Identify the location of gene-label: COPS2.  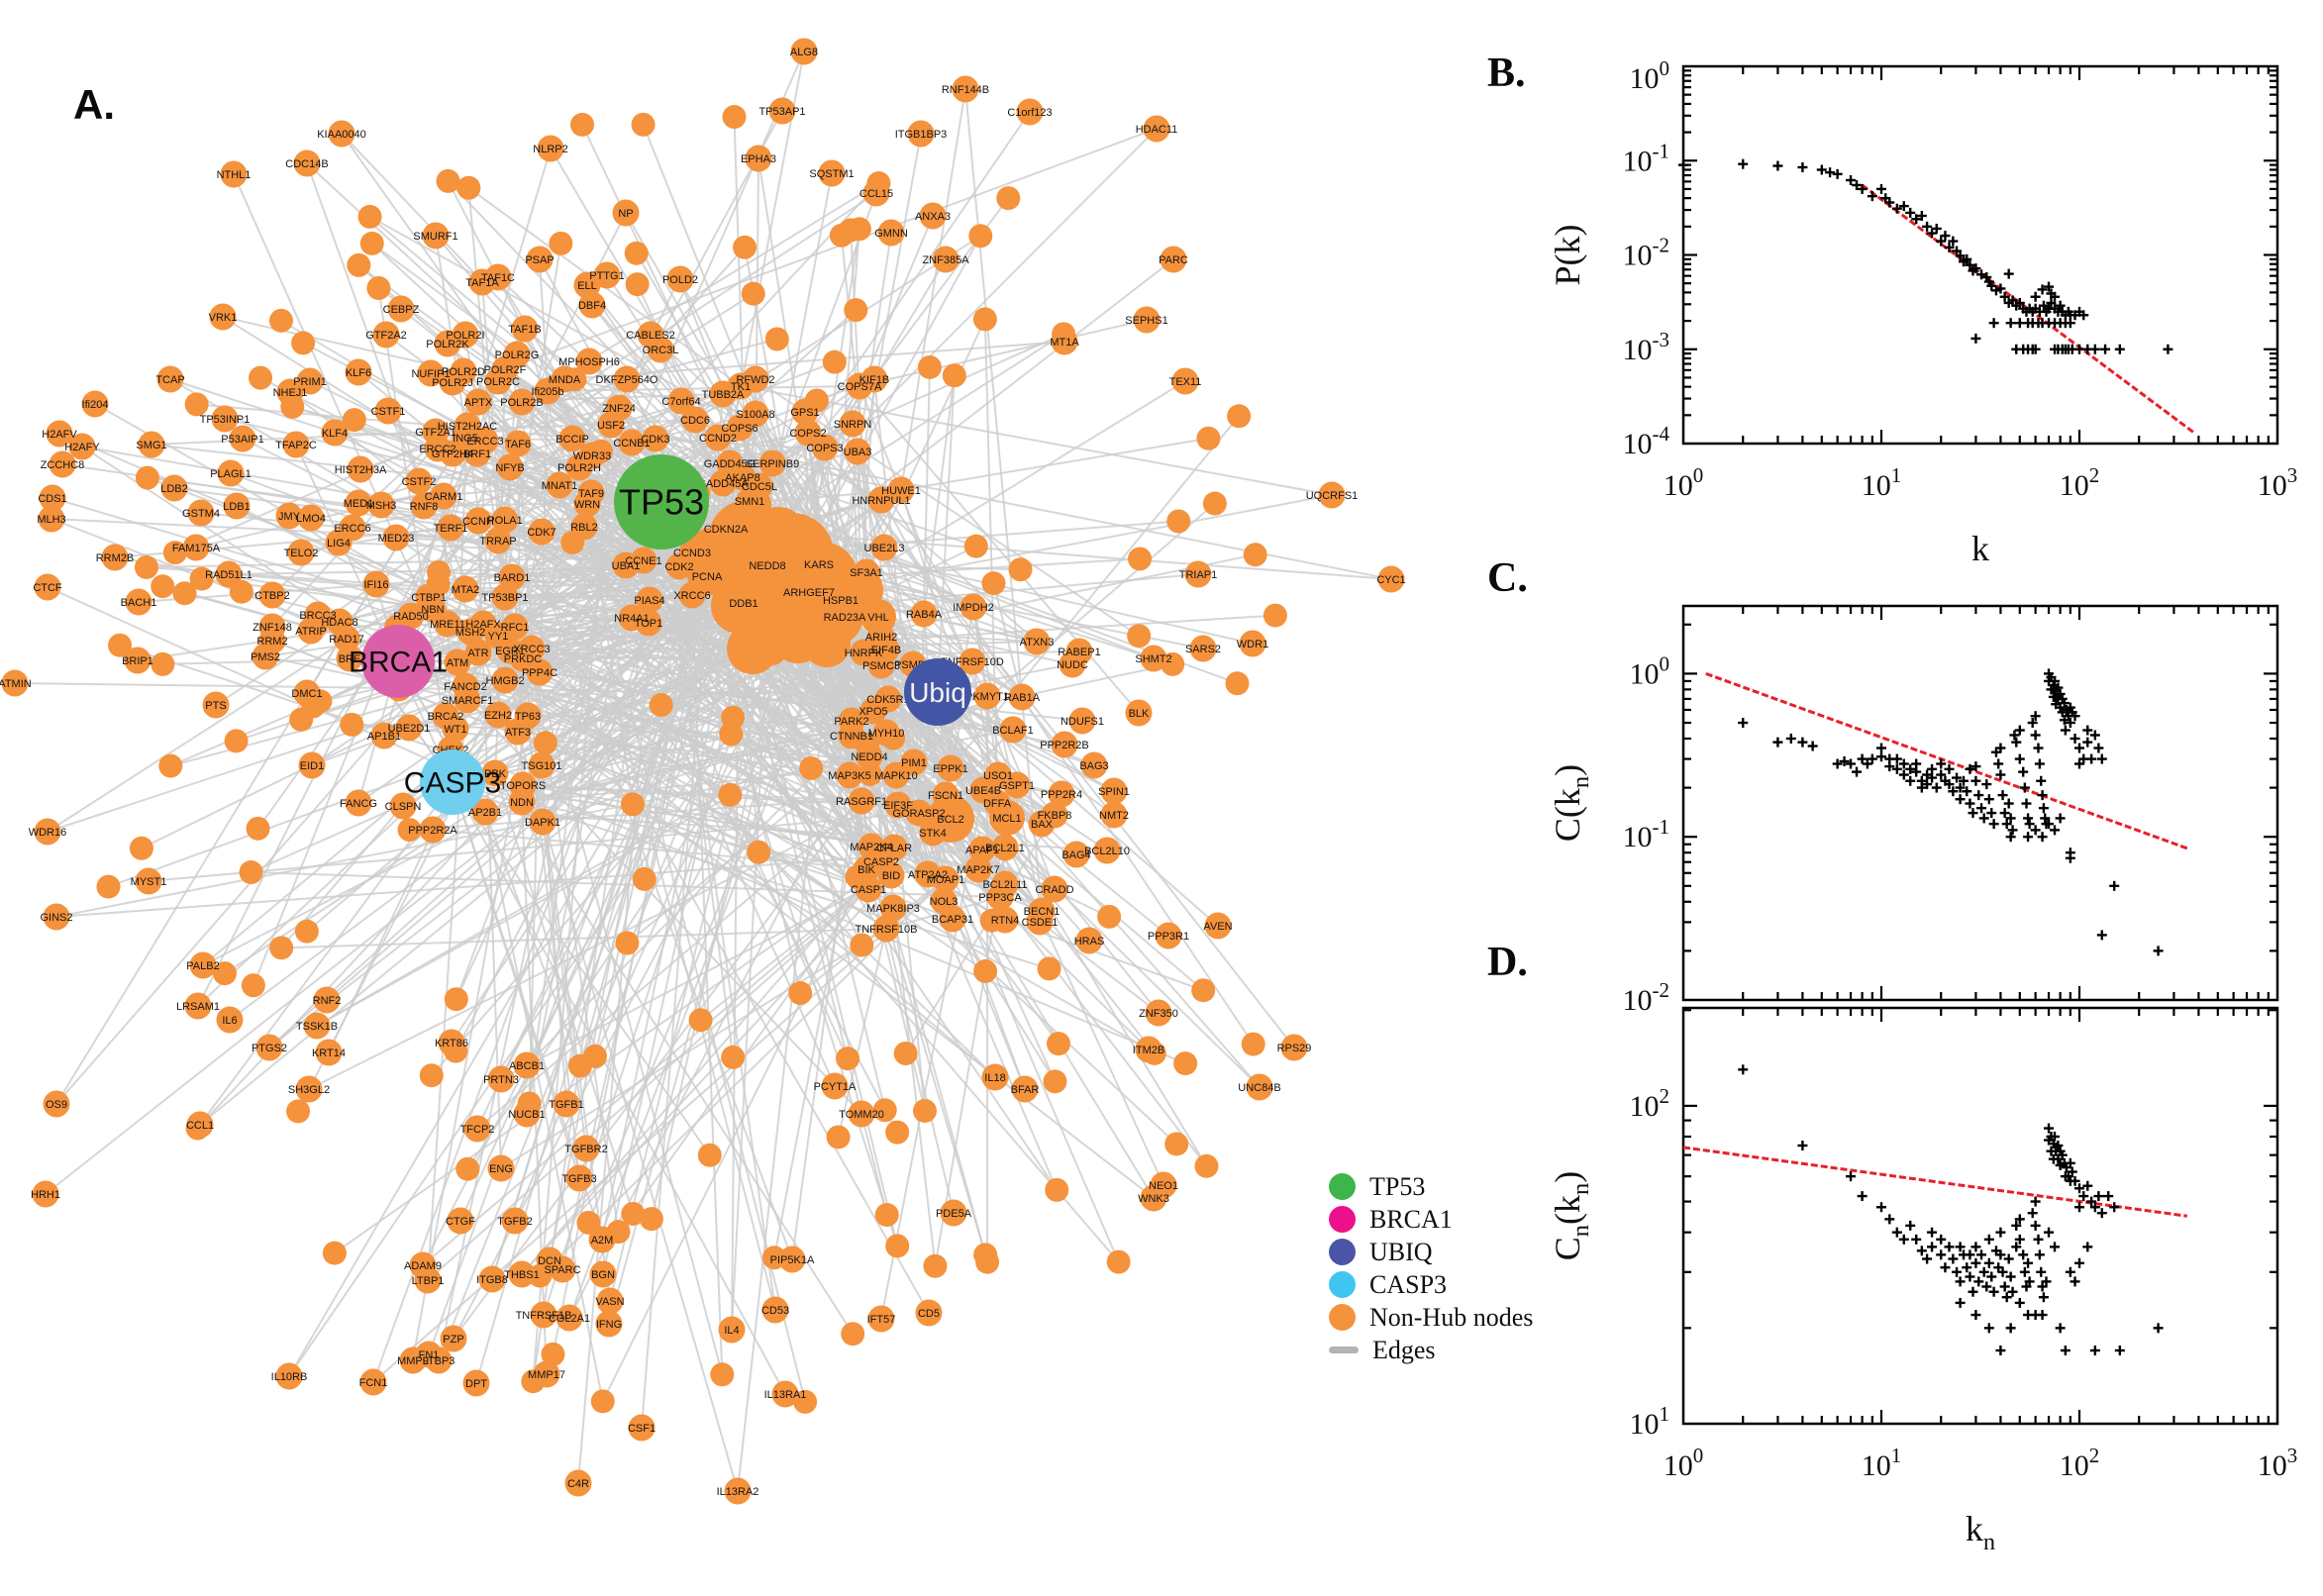
(808, 434).